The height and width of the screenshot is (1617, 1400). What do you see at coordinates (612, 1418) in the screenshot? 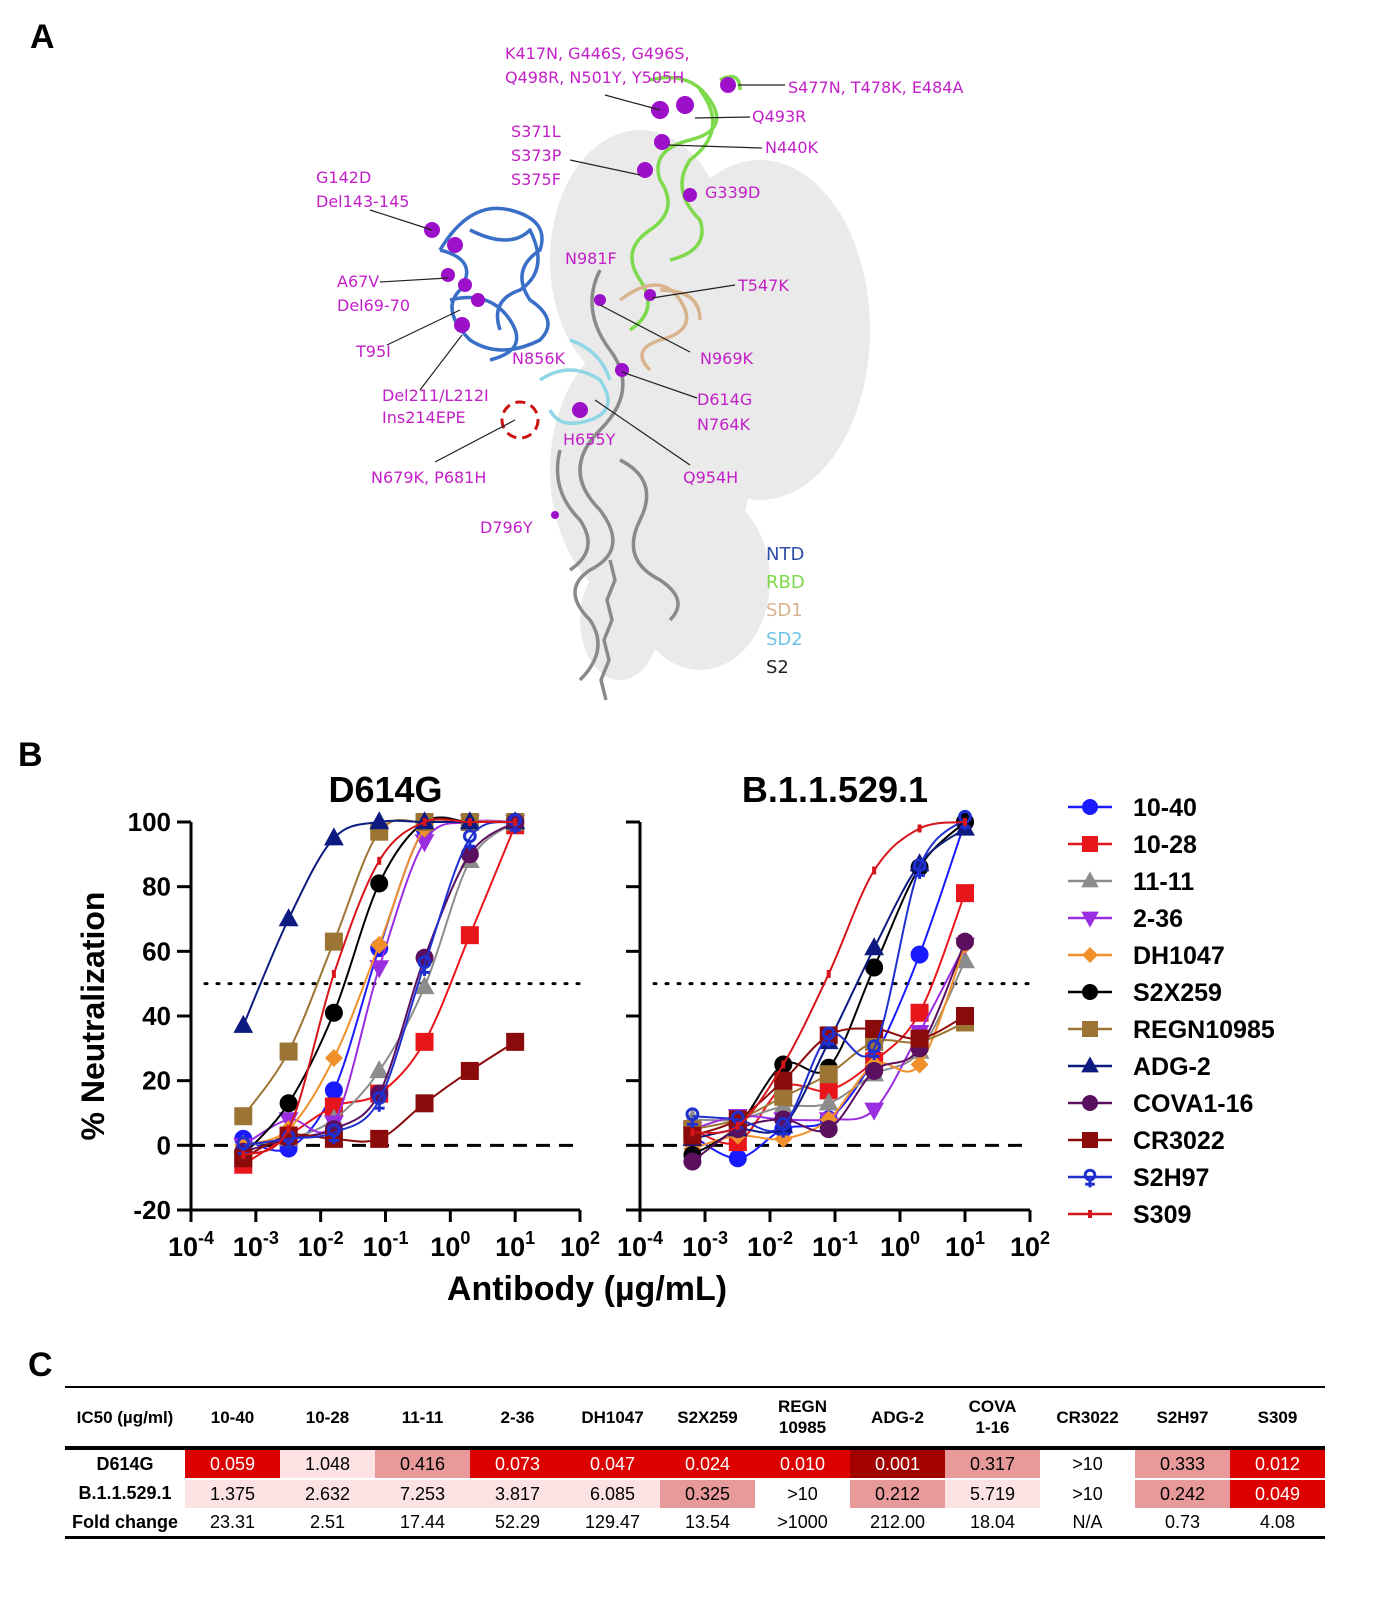
I see `table-column-header: DH1047` at bounding box center [612, 1418].